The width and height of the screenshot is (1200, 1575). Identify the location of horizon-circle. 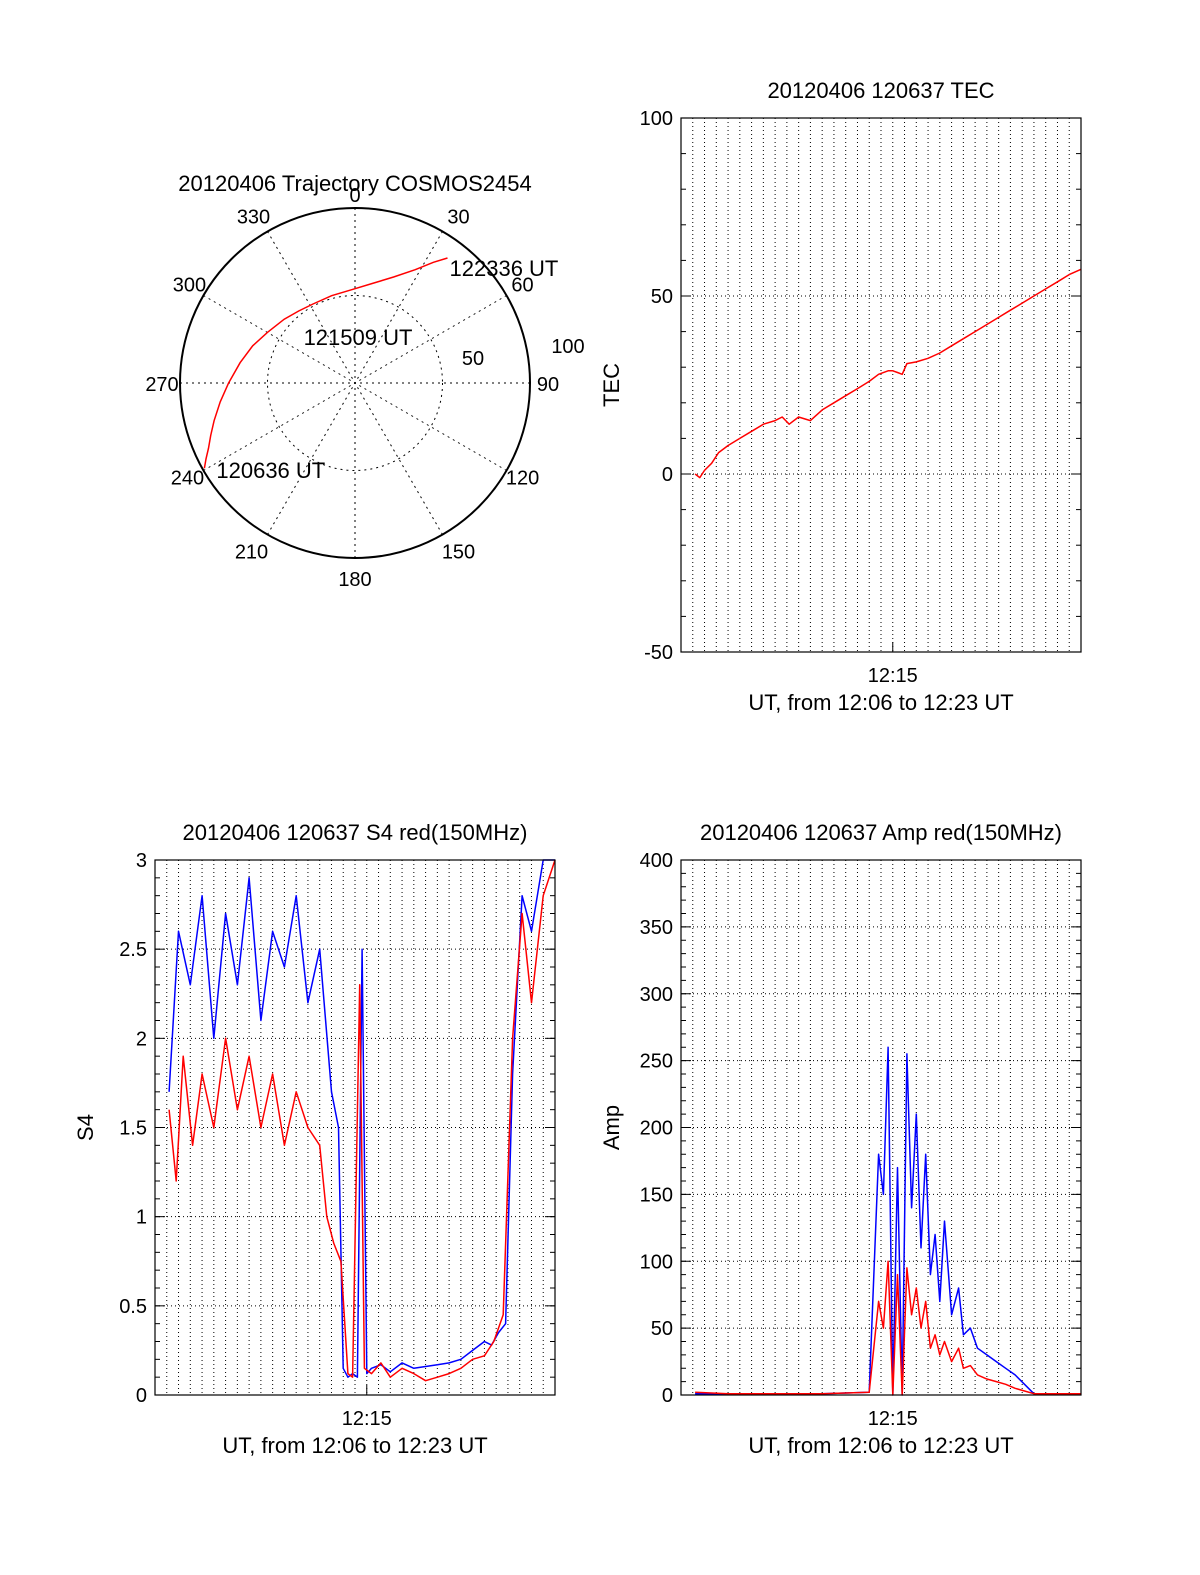
(355, 383).